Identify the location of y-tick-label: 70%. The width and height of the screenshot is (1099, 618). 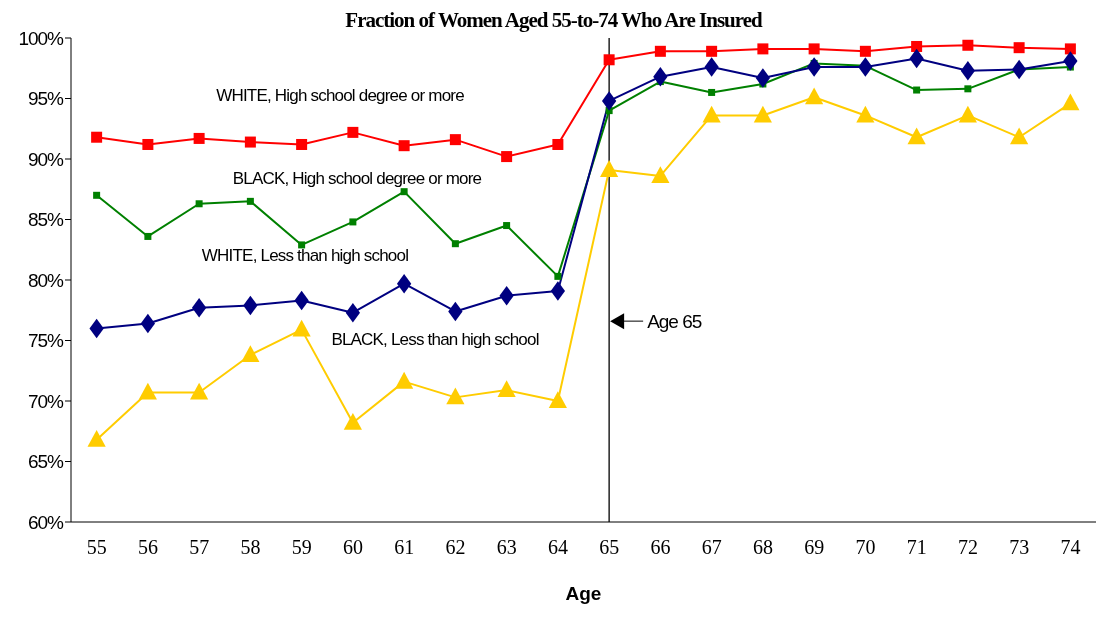
(46, 401).